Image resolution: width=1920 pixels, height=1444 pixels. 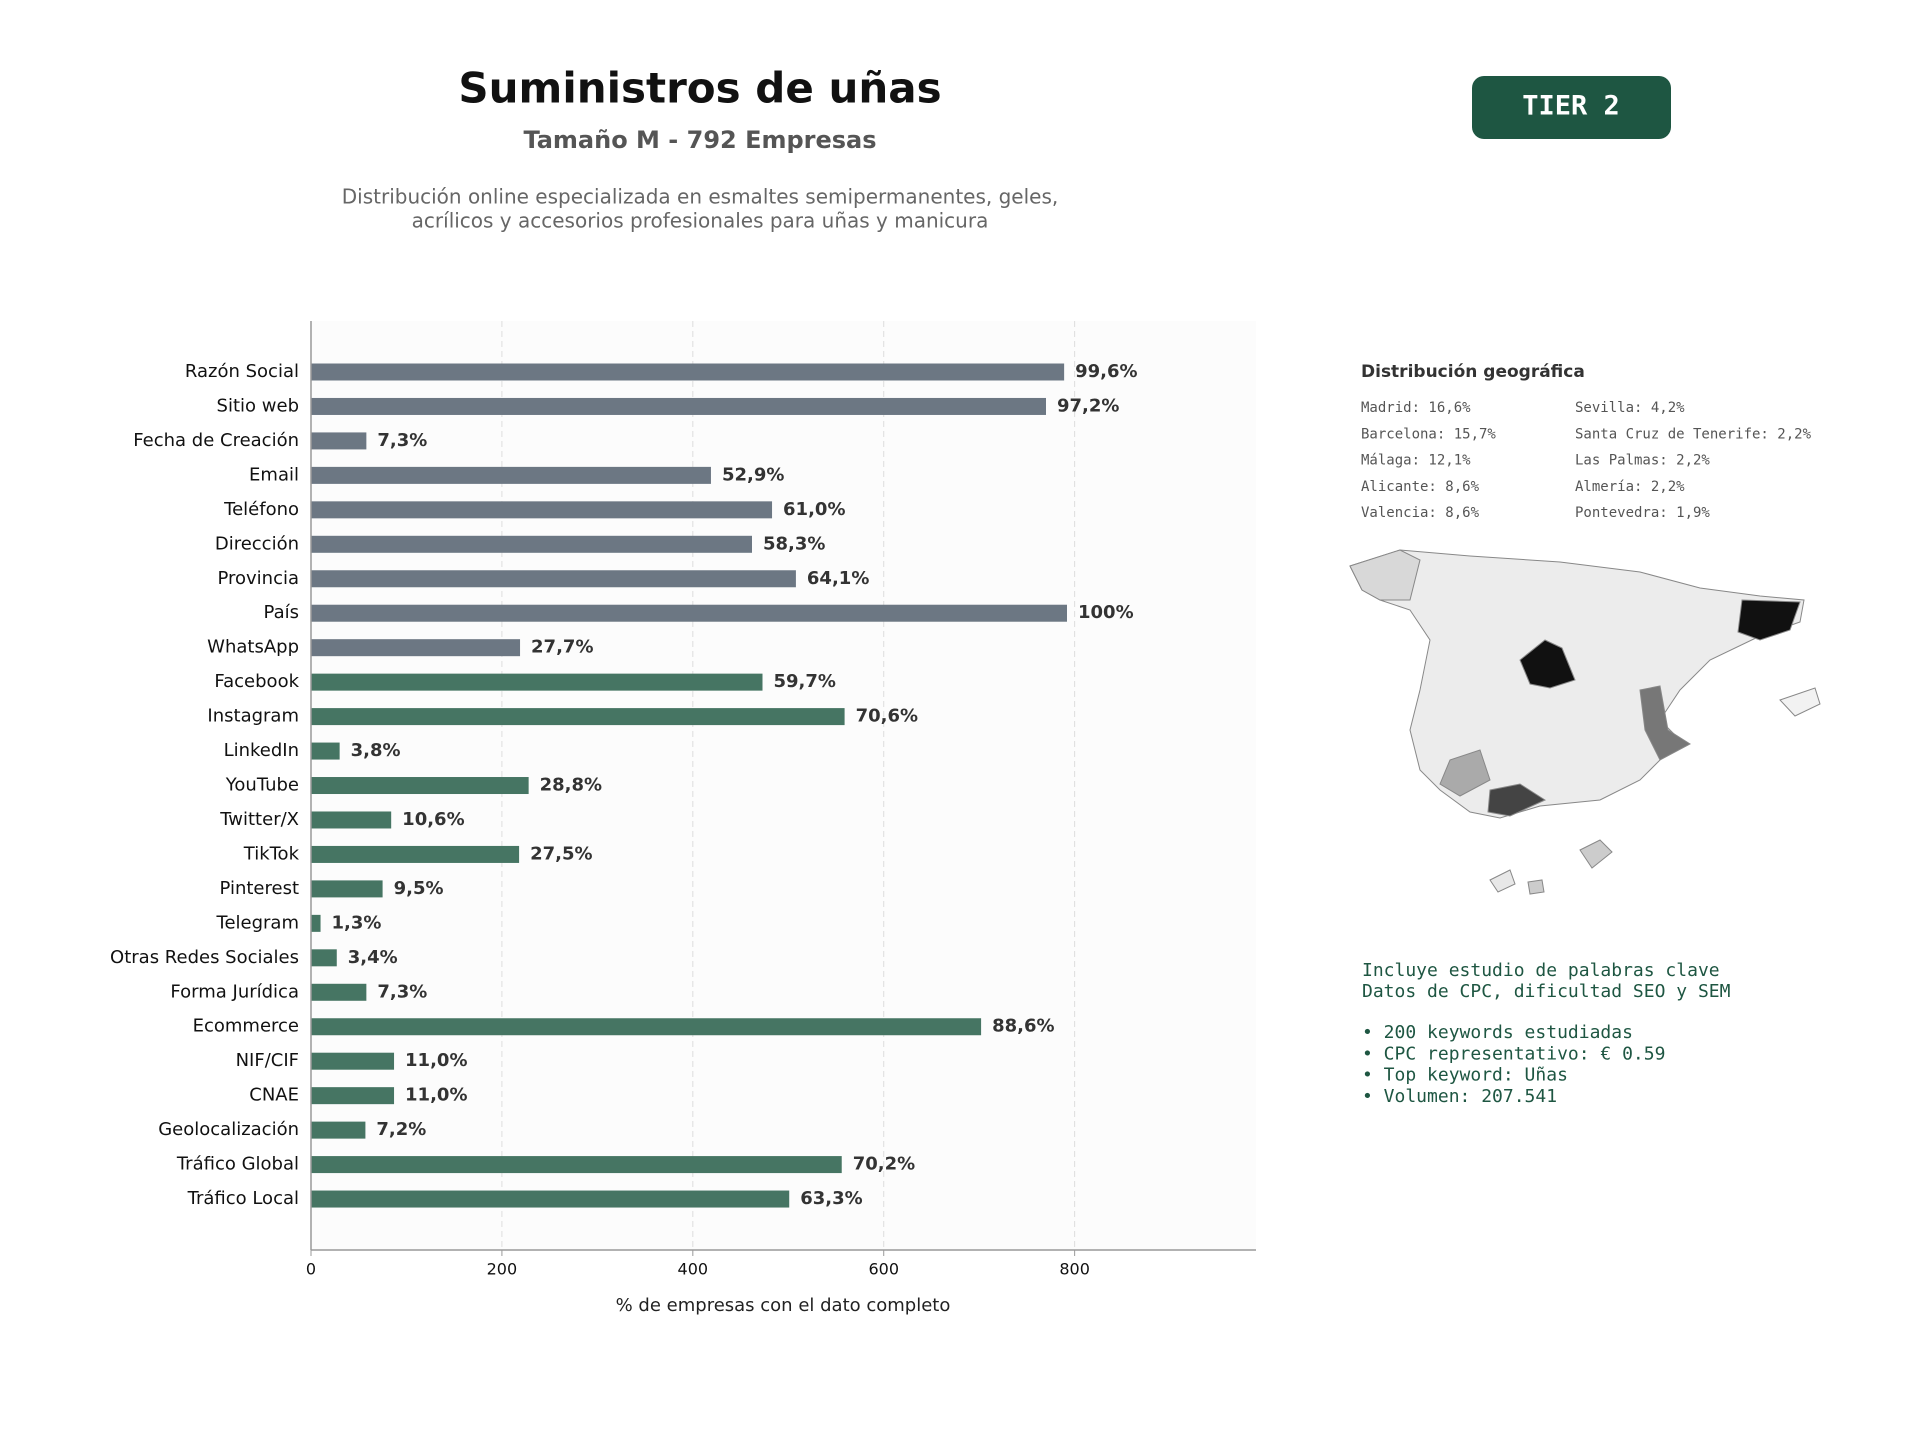 I want to click on map-malaga, so click(x=1517, y=800).